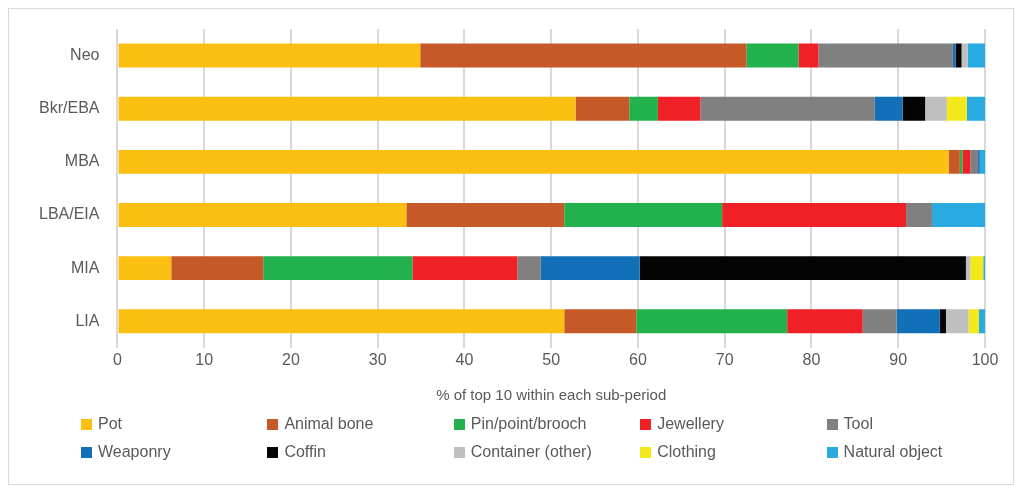 Image resolution: width=1024 pixels, height=495 pixels. I want to click on x-tick-label: 0, so click(118, 359).